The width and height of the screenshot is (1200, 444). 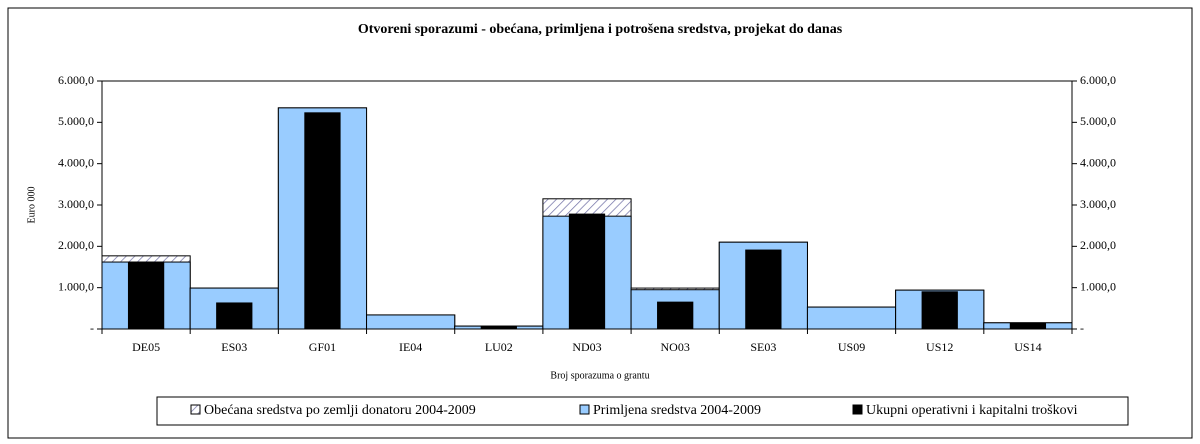 What do you see at coordinates (322, 347) in the screenshot?
I see `x-tick-label: GF01` at bounding box center [322, 347].